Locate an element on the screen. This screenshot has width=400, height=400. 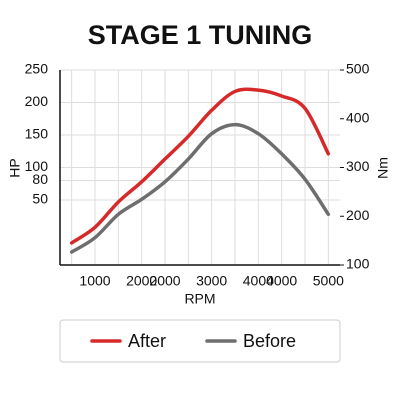
y-tick-label: 150 is located at coordinates (37, 134).